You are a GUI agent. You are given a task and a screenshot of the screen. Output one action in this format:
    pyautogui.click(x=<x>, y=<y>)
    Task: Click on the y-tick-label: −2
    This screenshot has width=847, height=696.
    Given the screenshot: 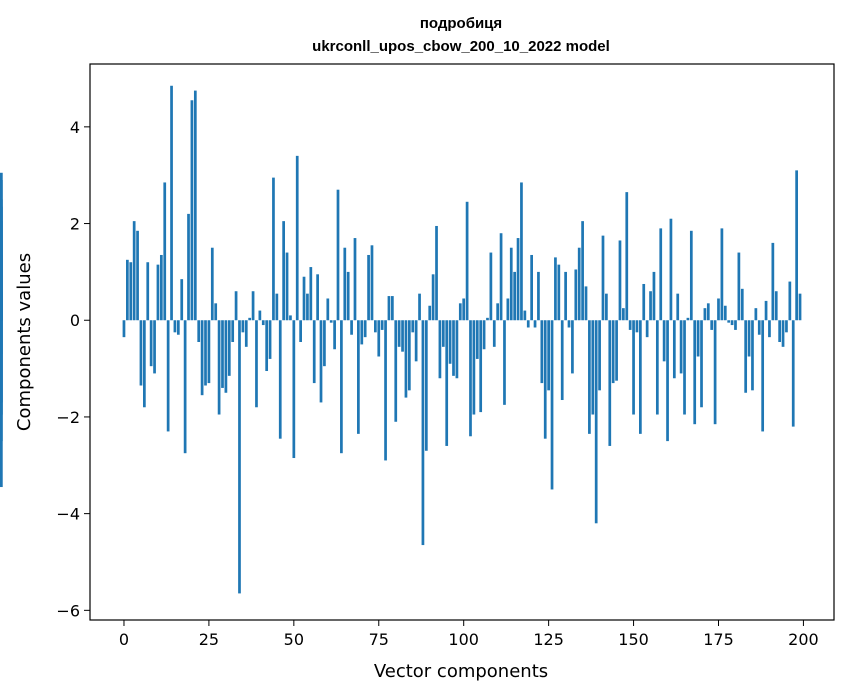 What is the action you would take?
    pyautogui.click(x=68, y=417)
    